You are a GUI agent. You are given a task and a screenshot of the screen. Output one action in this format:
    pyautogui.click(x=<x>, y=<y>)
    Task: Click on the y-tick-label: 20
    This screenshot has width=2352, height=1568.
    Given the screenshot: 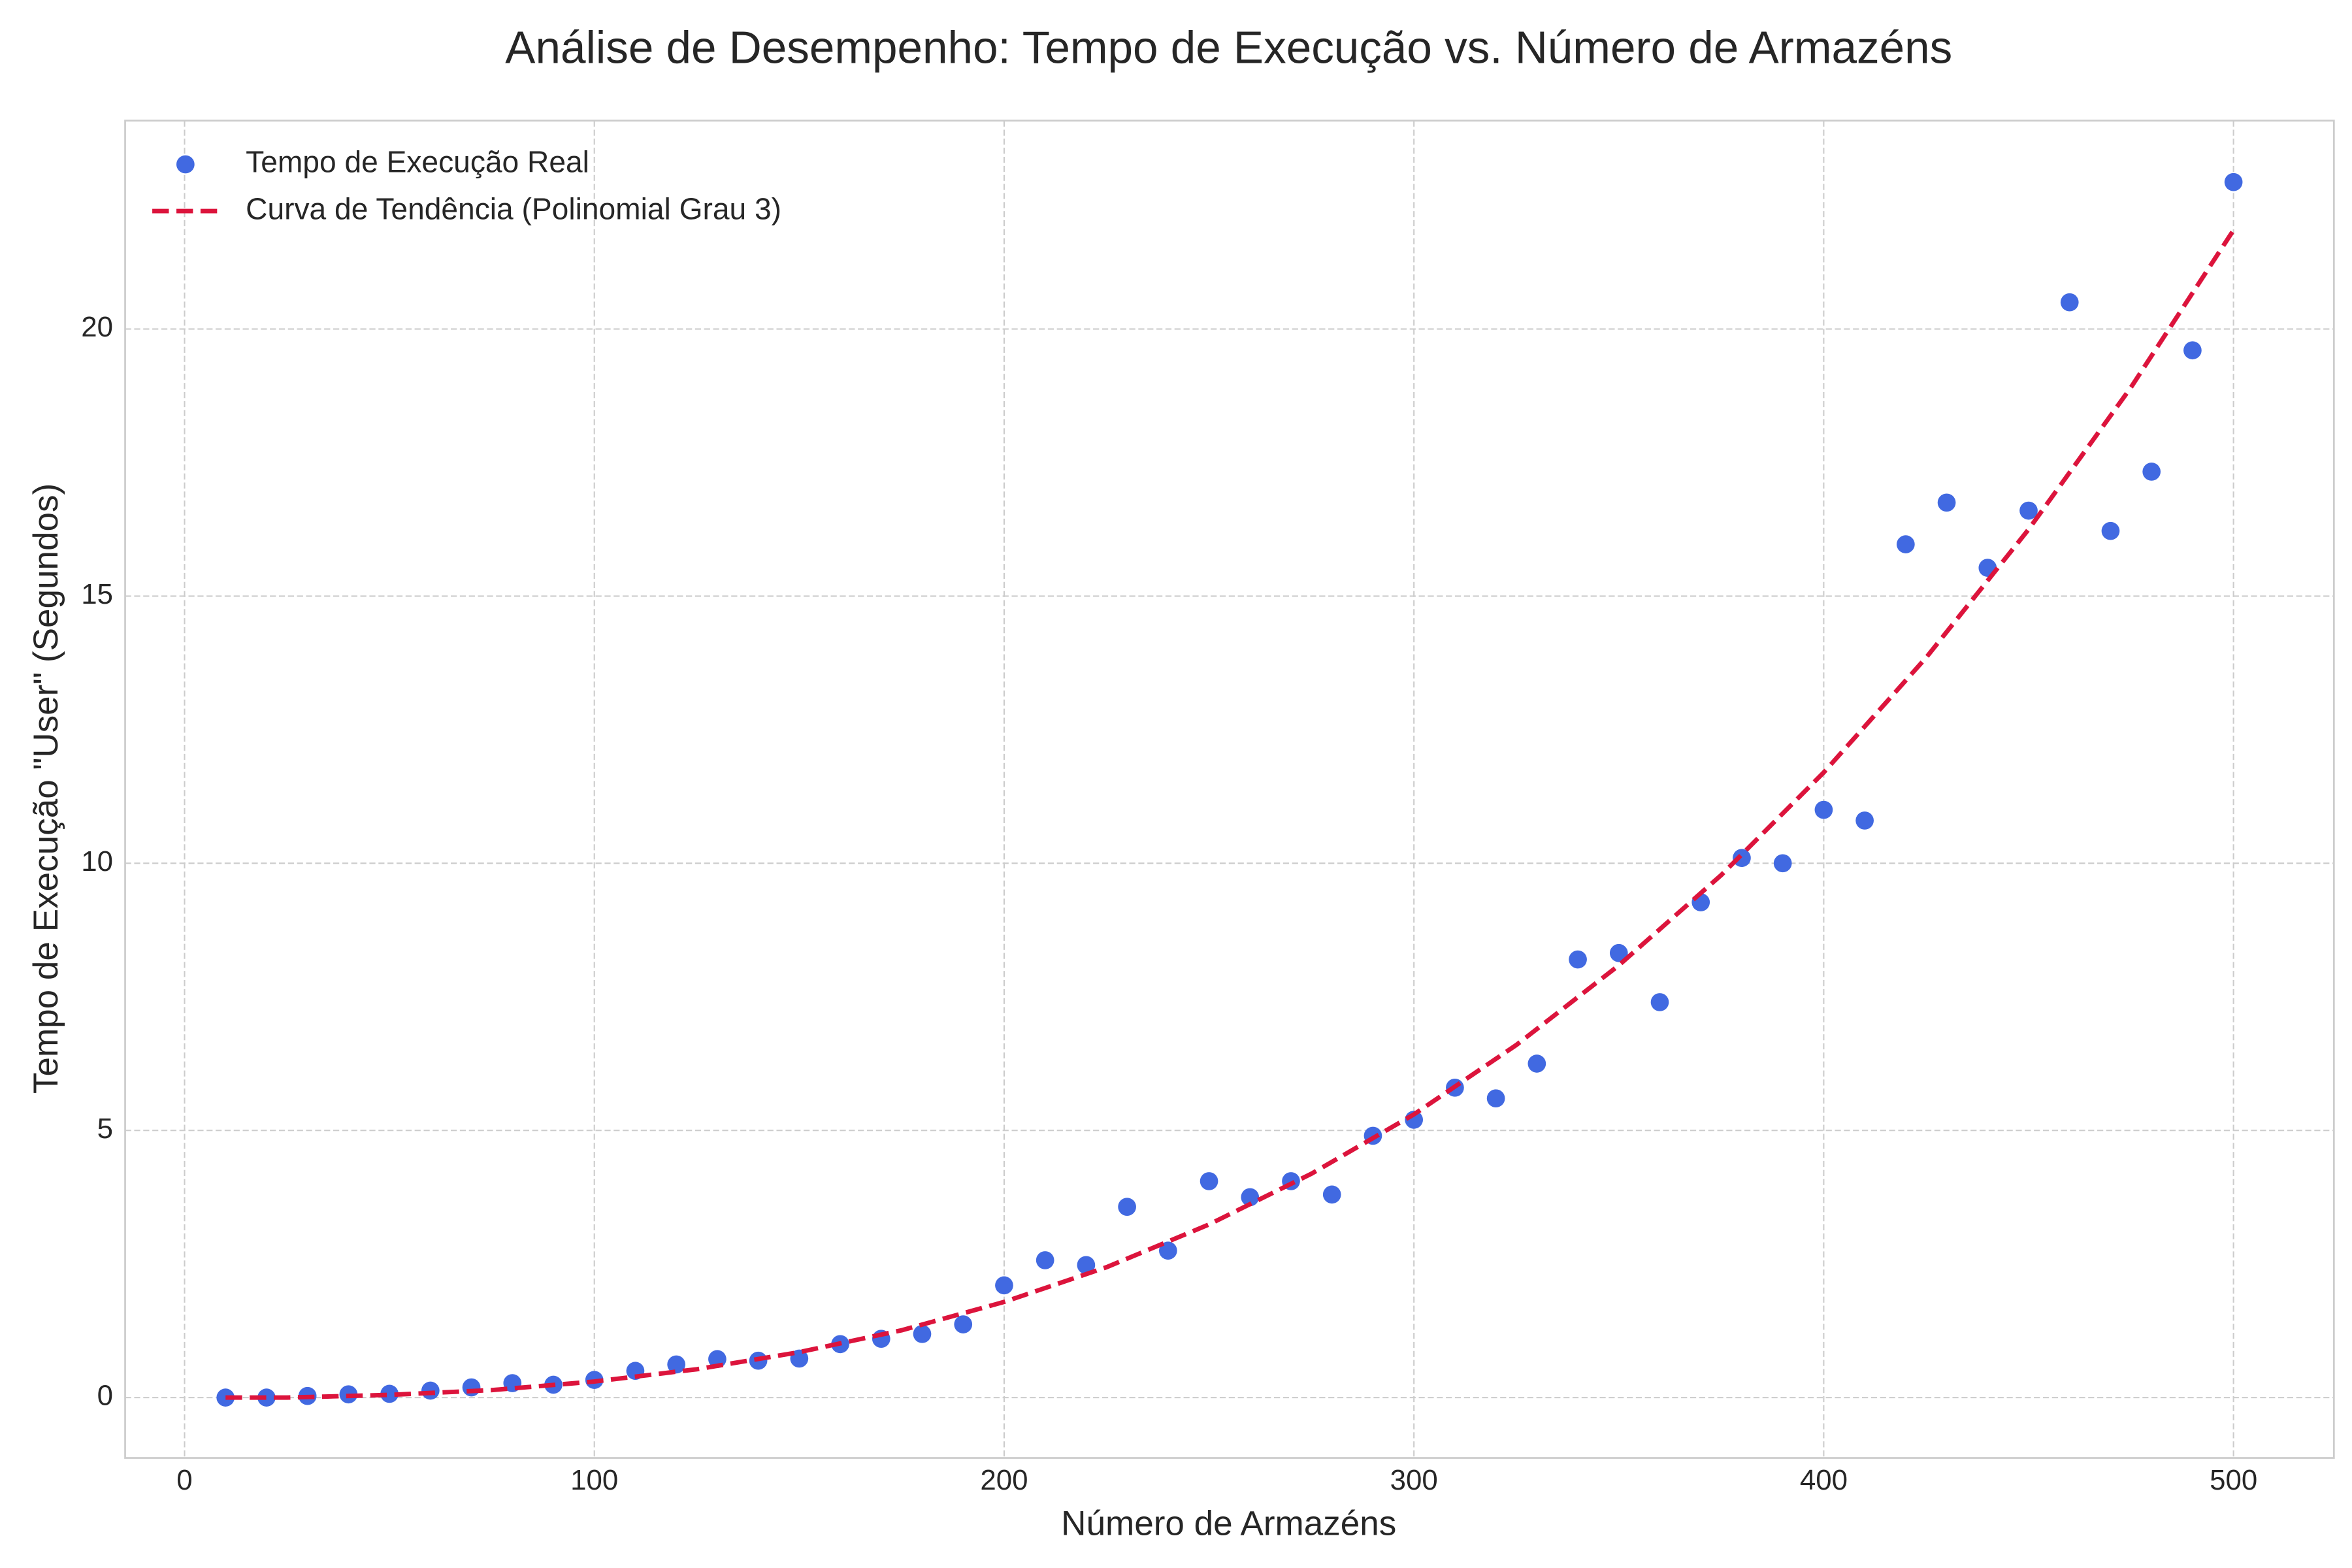 What is the action you would take?
    pyautogui.click(x=97, y=327)
    